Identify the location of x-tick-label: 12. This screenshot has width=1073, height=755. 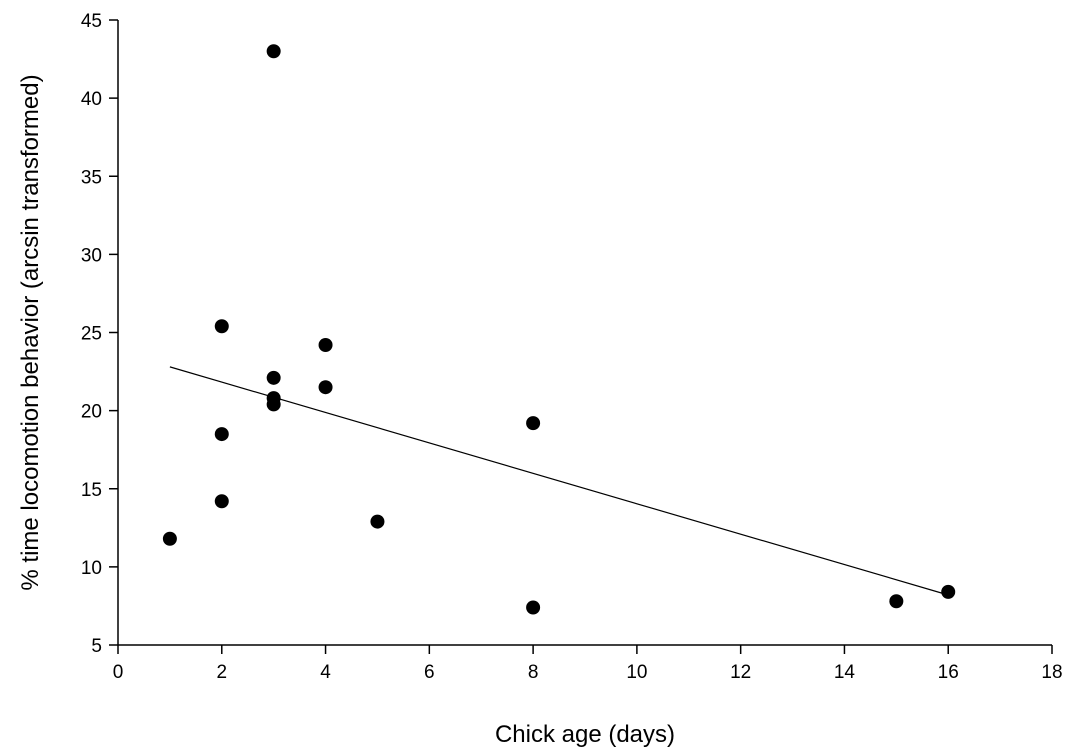
(740, 672).